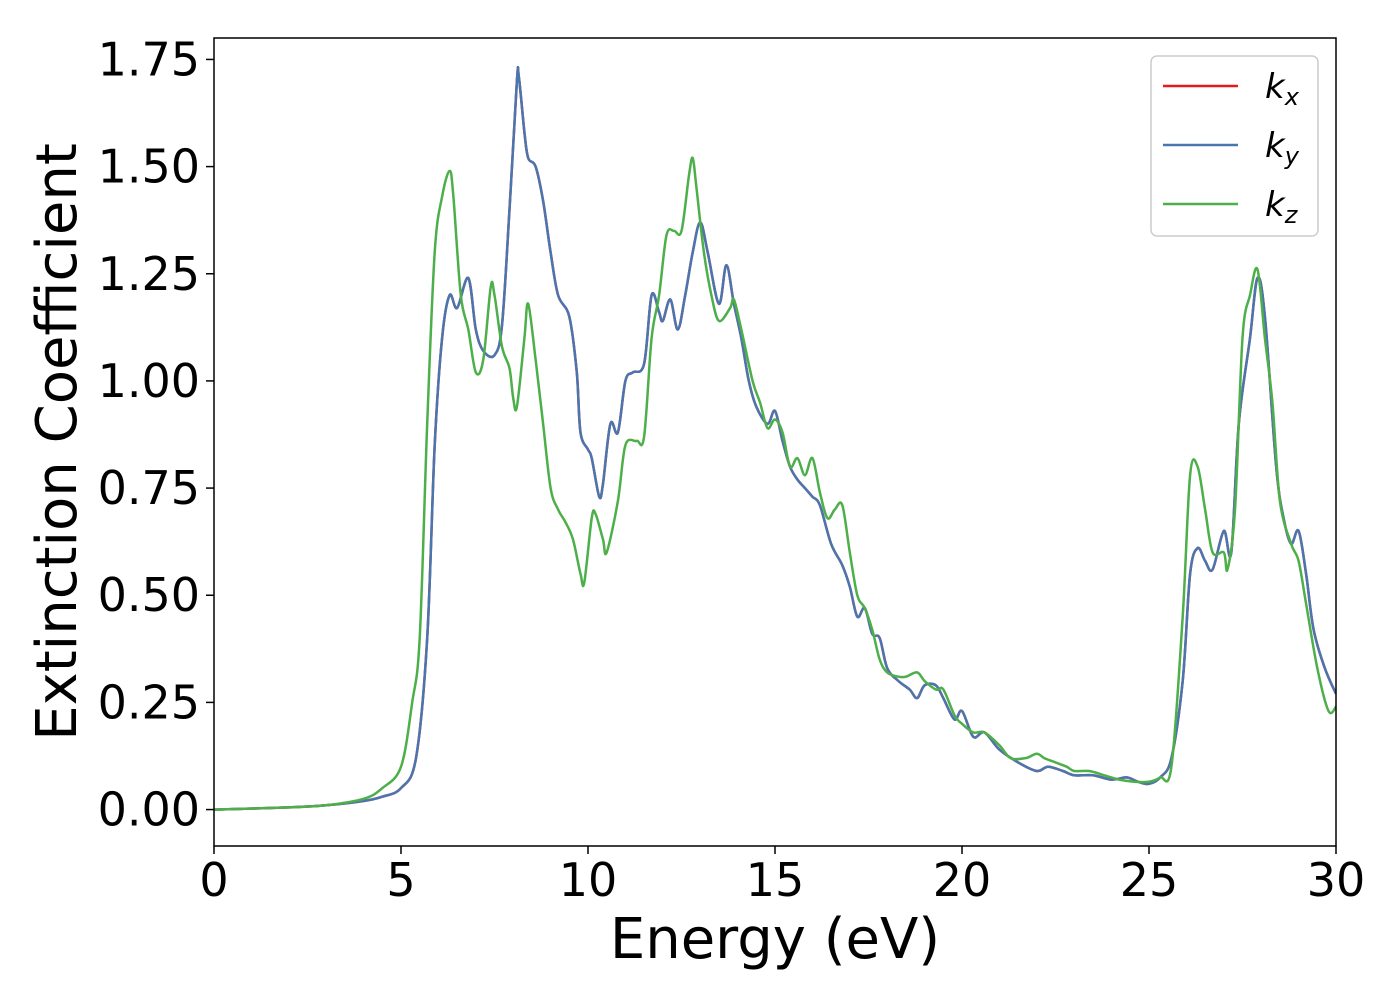 This screenshot has height=1000, width=1400. What do you see at coordinates (149, 274) in the screenshot?
I see `y-tick-label: 1.25` at bounding box center [149, 274].